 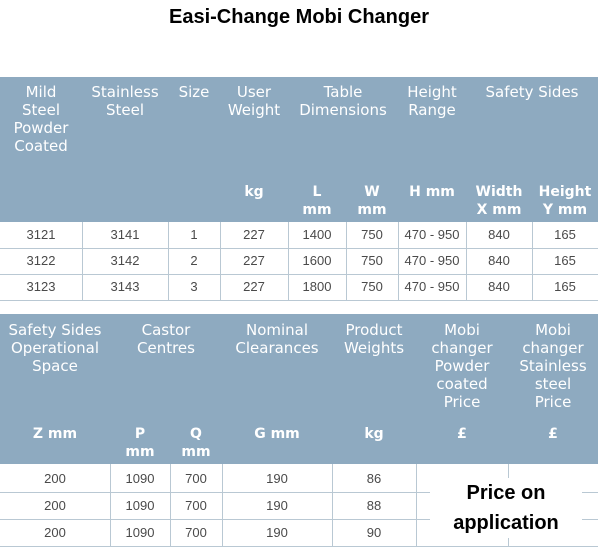 I want to click on unit-kg: kg, so click(x=374, y=434).